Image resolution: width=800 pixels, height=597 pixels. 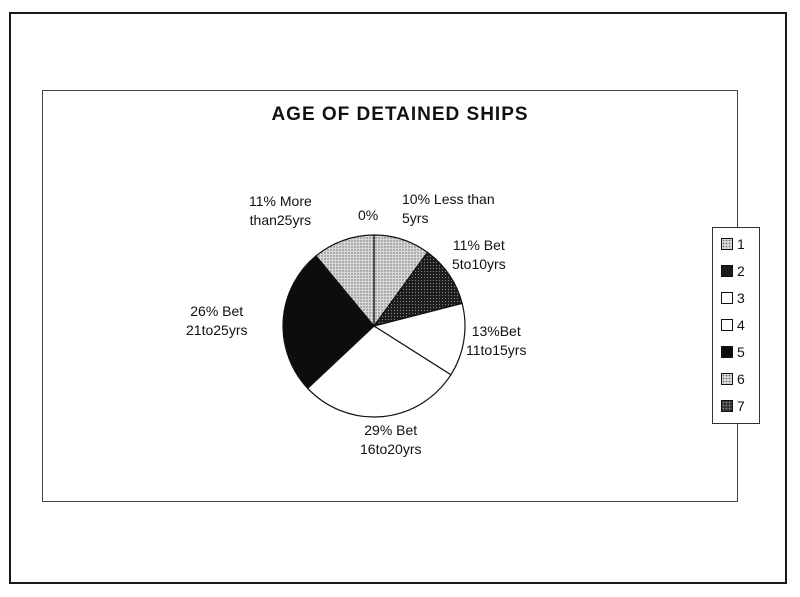 I want to click on pie-slices, so click(x=374, y=326).